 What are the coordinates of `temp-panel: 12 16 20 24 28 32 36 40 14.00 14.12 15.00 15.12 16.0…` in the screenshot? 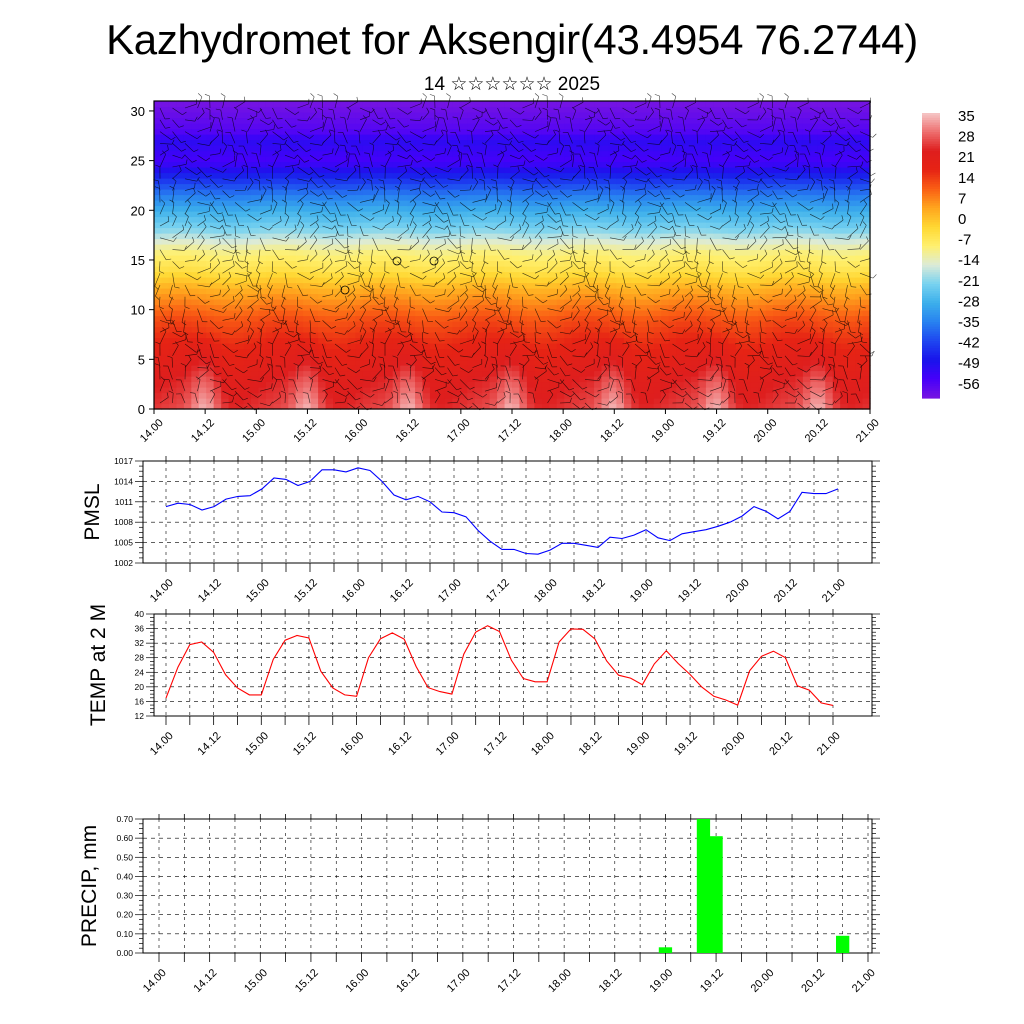 It's located at (483, 681).